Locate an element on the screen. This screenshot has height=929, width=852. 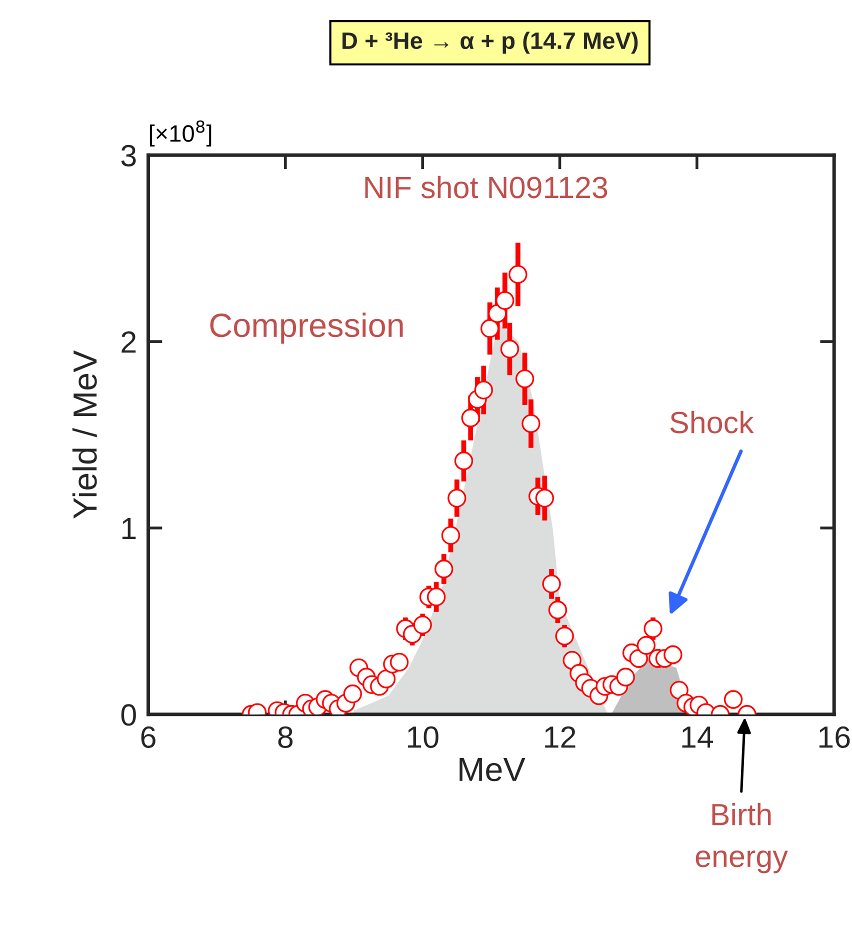
x-tick-label: 14 is located at coordinates (698, 737).